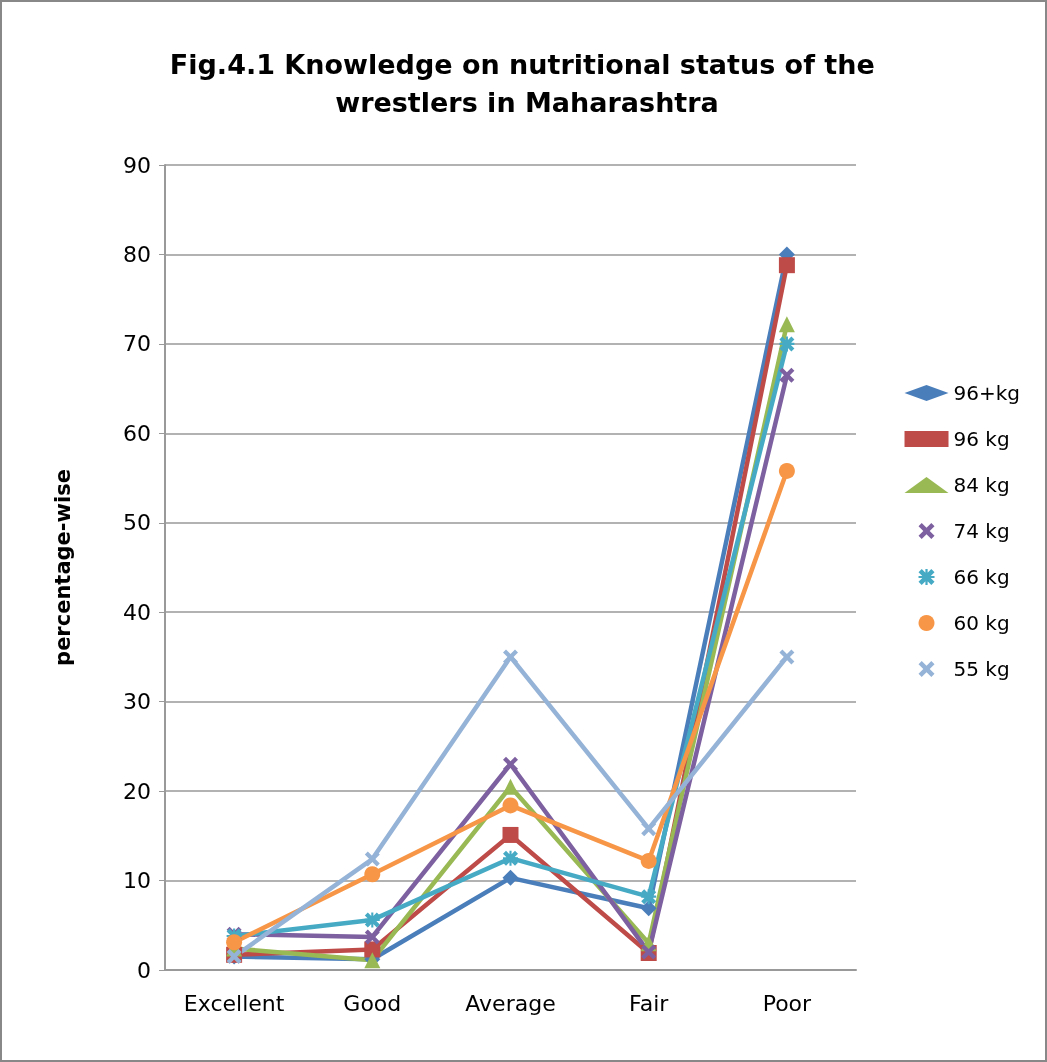  What do you see at coordinates (981, 439) in the screenshot?
I see `legend-label: 96 kg` at bounding box center [981, 439].